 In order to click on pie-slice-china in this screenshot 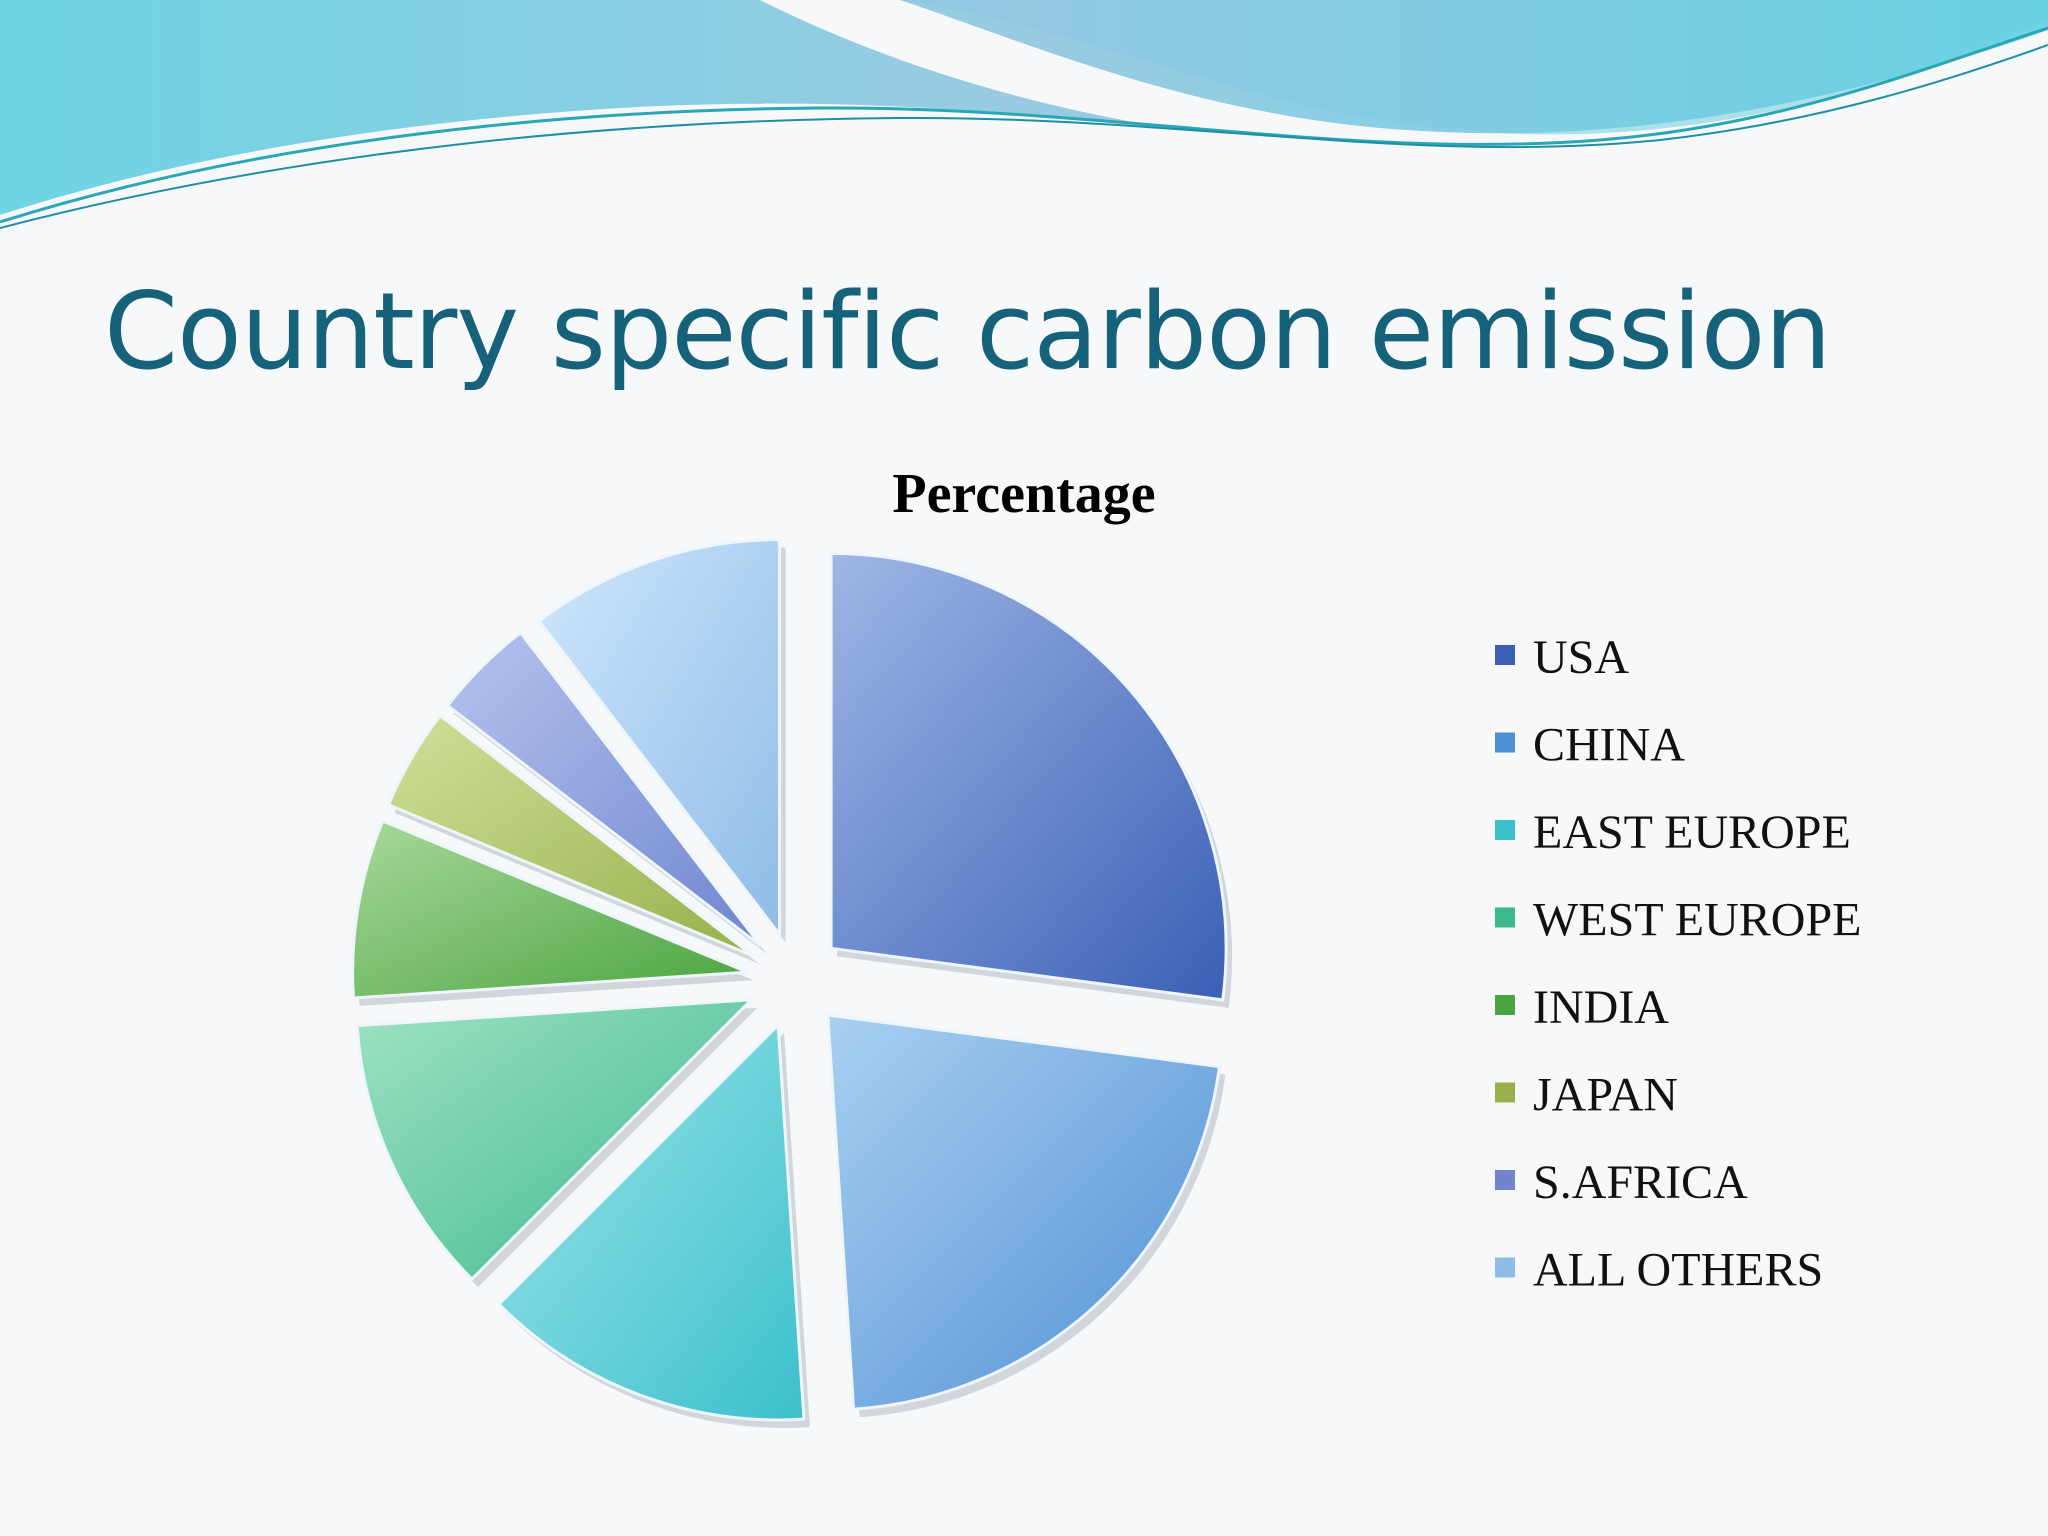, I will do `click(1024, 1212)`.